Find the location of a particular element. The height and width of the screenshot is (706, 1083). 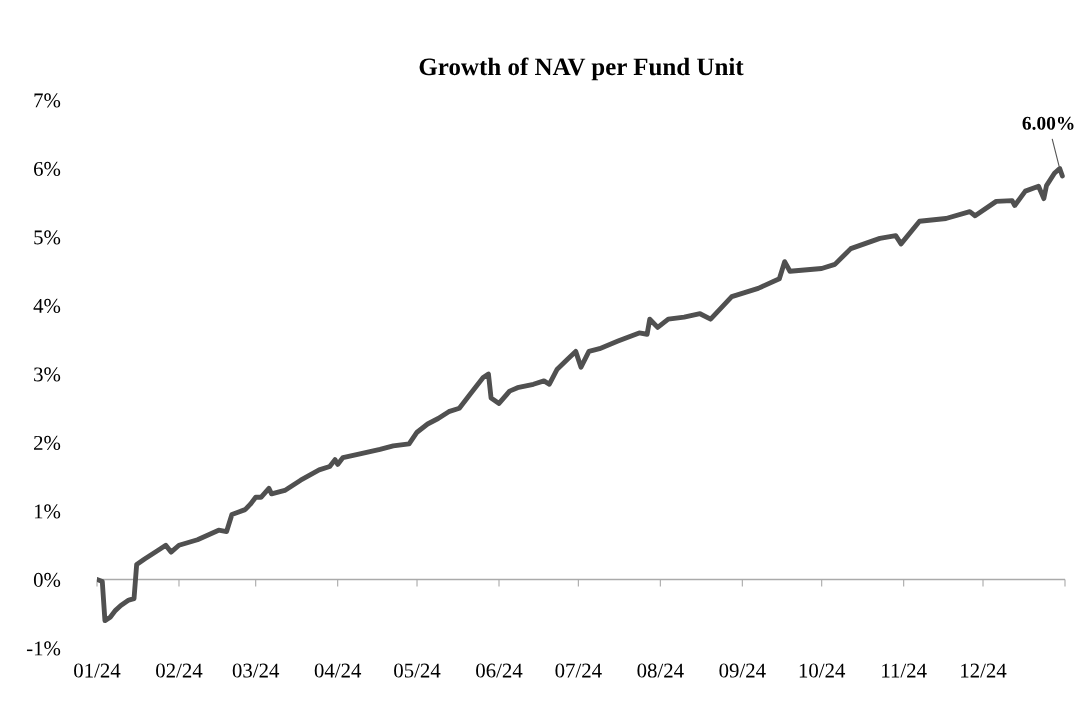

y-tick-label: 4% is located at coordinates (47, 305).